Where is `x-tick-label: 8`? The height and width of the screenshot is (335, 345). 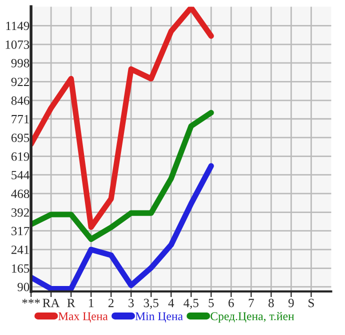 x-tick-label: 8 is located at coordinates (271, 303).